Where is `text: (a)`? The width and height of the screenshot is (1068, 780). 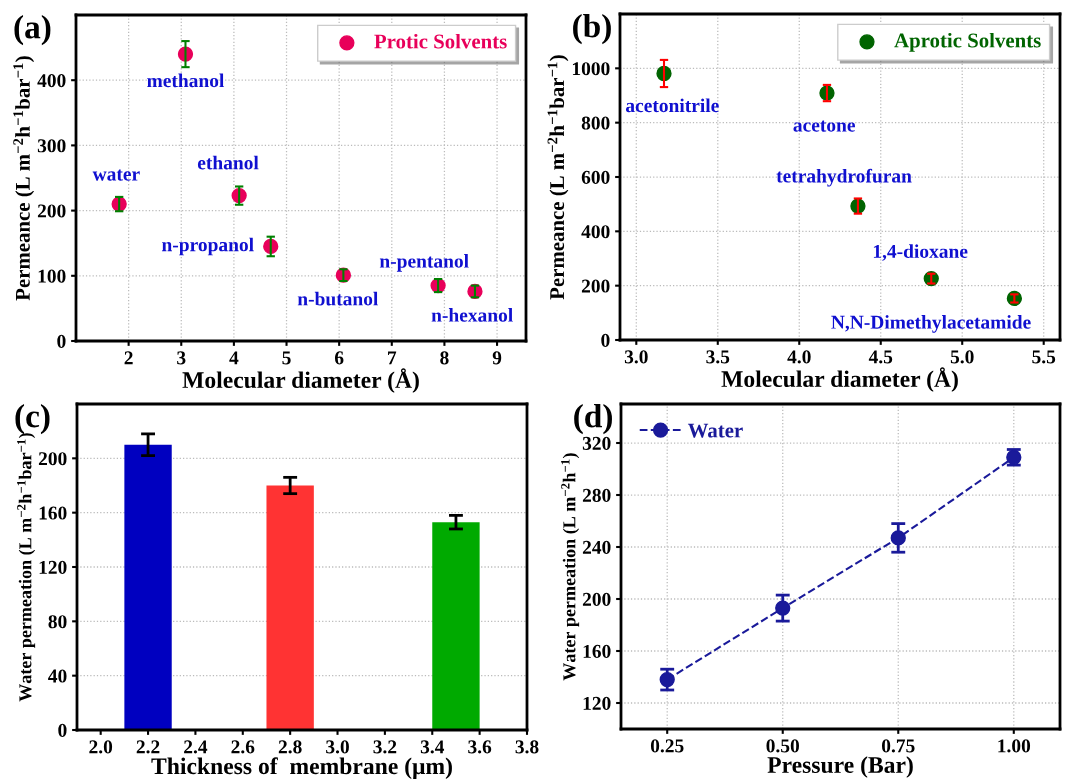
text: (a) is located at coordinates (32, 30).